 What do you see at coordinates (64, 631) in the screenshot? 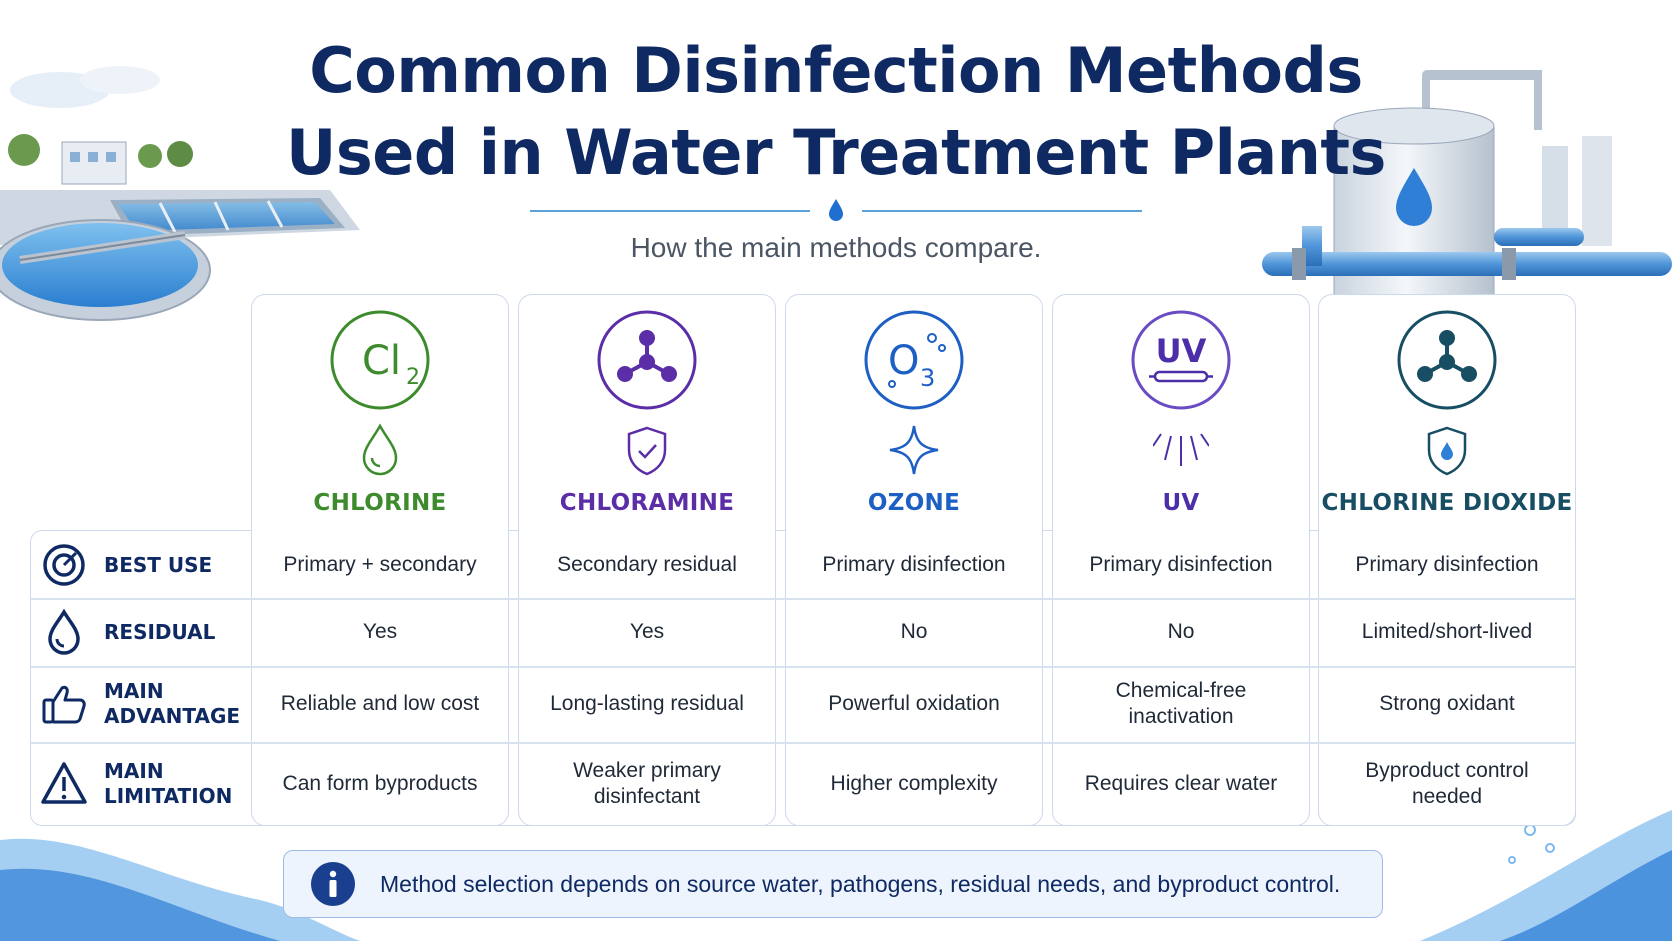
I see `drop-outline-icon` at bounding box center [64, 631].